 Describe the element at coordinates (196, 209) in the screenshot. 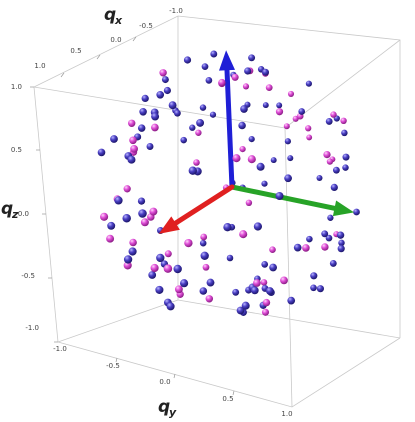

I see `qx-vector` at that location.